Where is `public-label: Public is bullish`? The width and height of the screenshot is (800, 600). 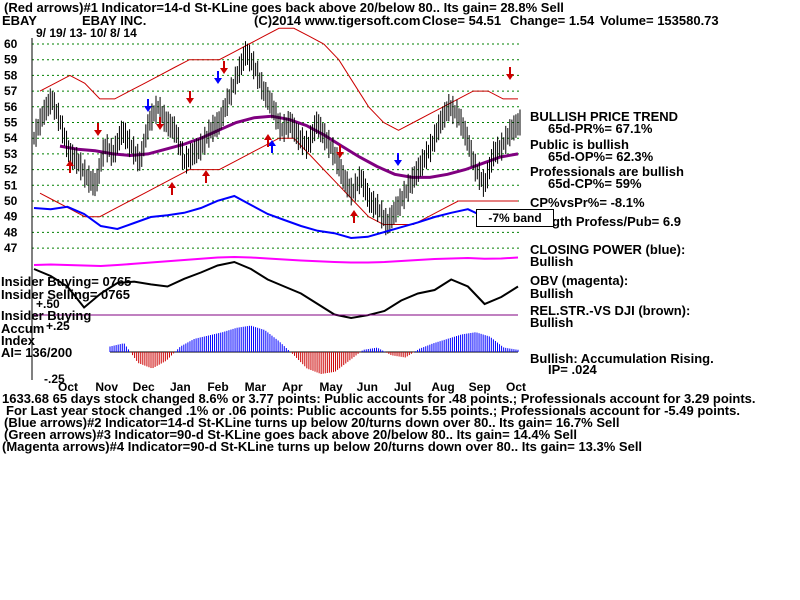
public-label: Public is bullish is located at coordinates (579, 144).